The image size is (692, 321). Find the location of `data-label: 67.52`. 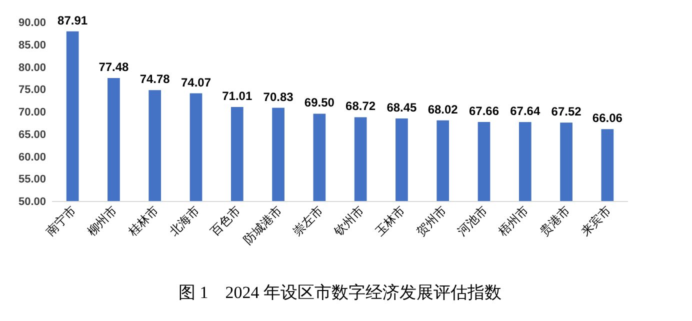

data-label: 67.52 is located at coordinates (566, 111).